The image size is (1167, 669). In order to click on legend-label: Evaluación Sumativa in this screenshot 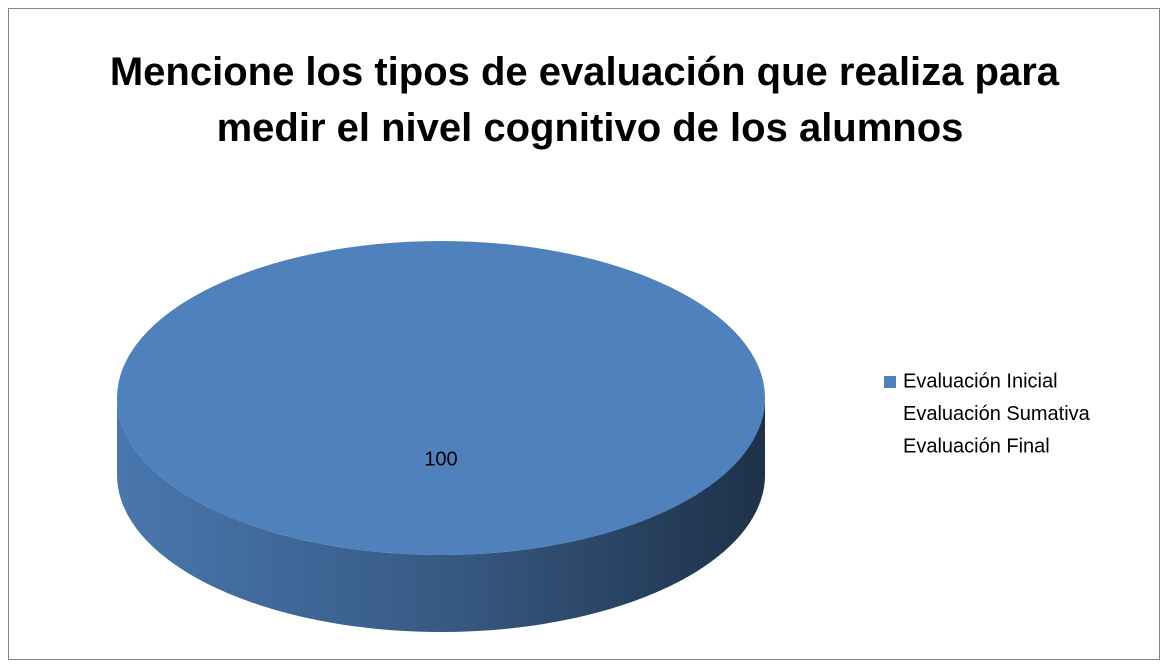, I will do `click(997, 414)`.